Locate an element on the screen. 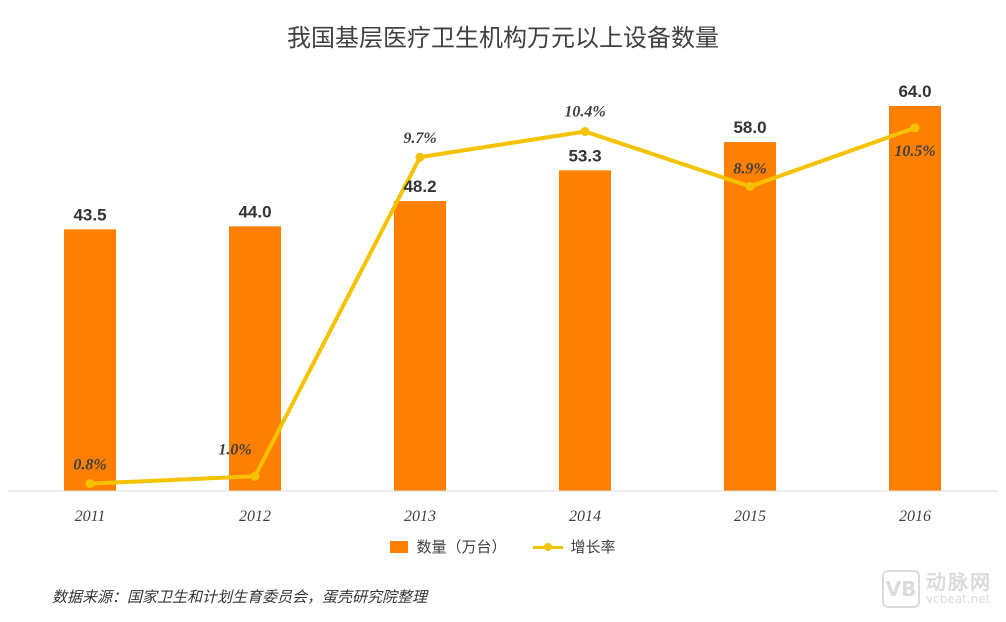 This screenshot has height=622, width=1006. legend-label-line: 增长率 is located at coordinates (593, 547).